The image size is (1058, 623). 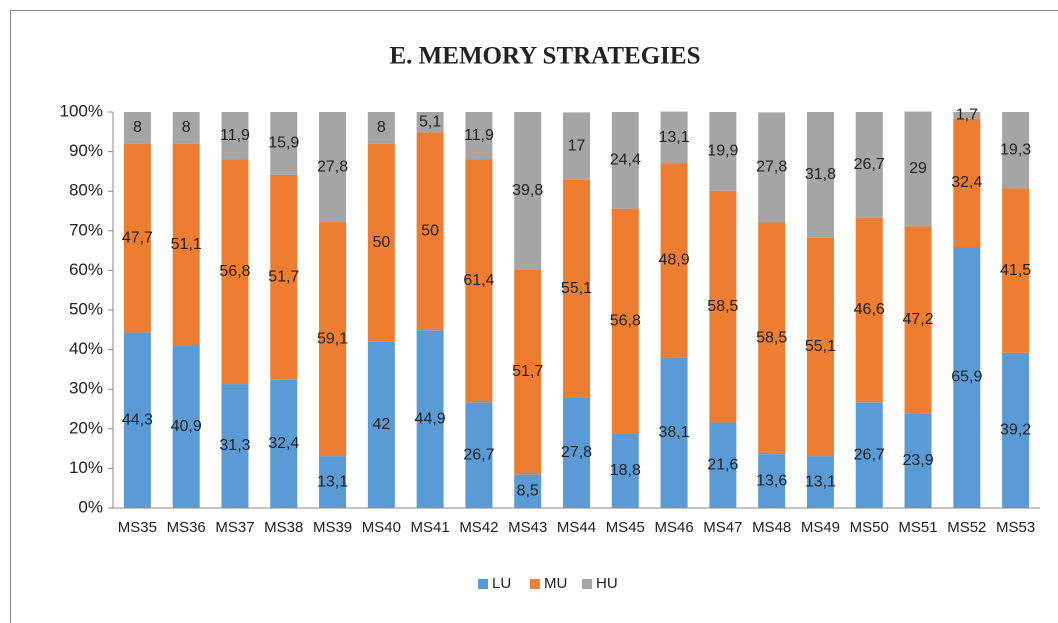 What do you see at coordinates (86, 269) in the screenshot?
I see `y-tick-label: 60%` at bounding box center [86, 269].